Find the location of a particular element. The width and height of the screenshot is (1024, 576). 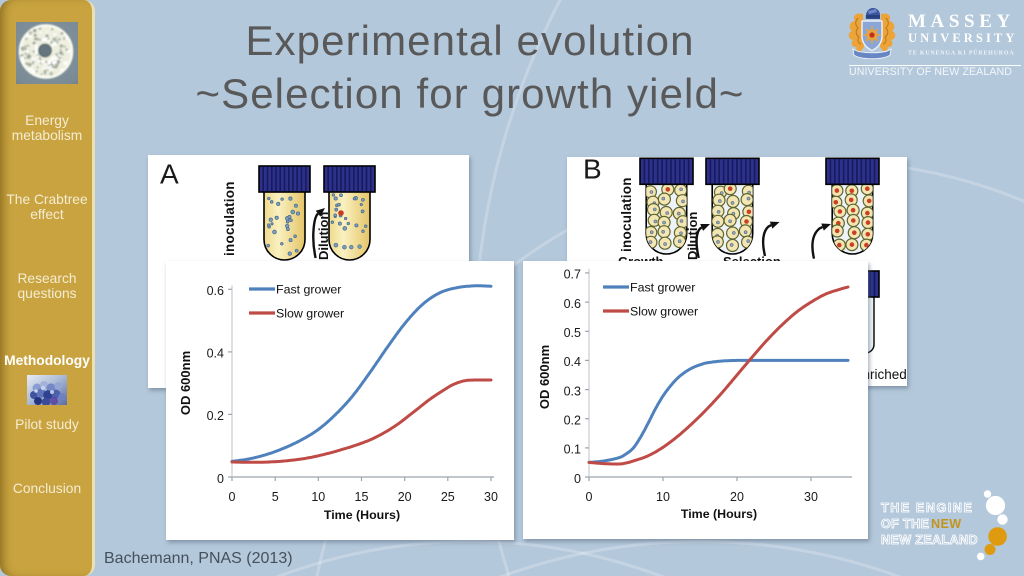

svg-text: MASSEY is located at coordinates (961, 21).